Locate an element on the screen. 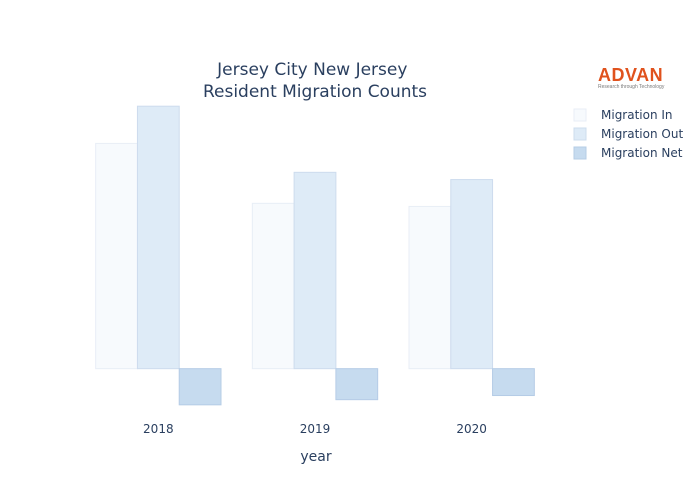 This screenshot has width=700, height=500. x-axis-title: year is located at coordinates (315, 457).